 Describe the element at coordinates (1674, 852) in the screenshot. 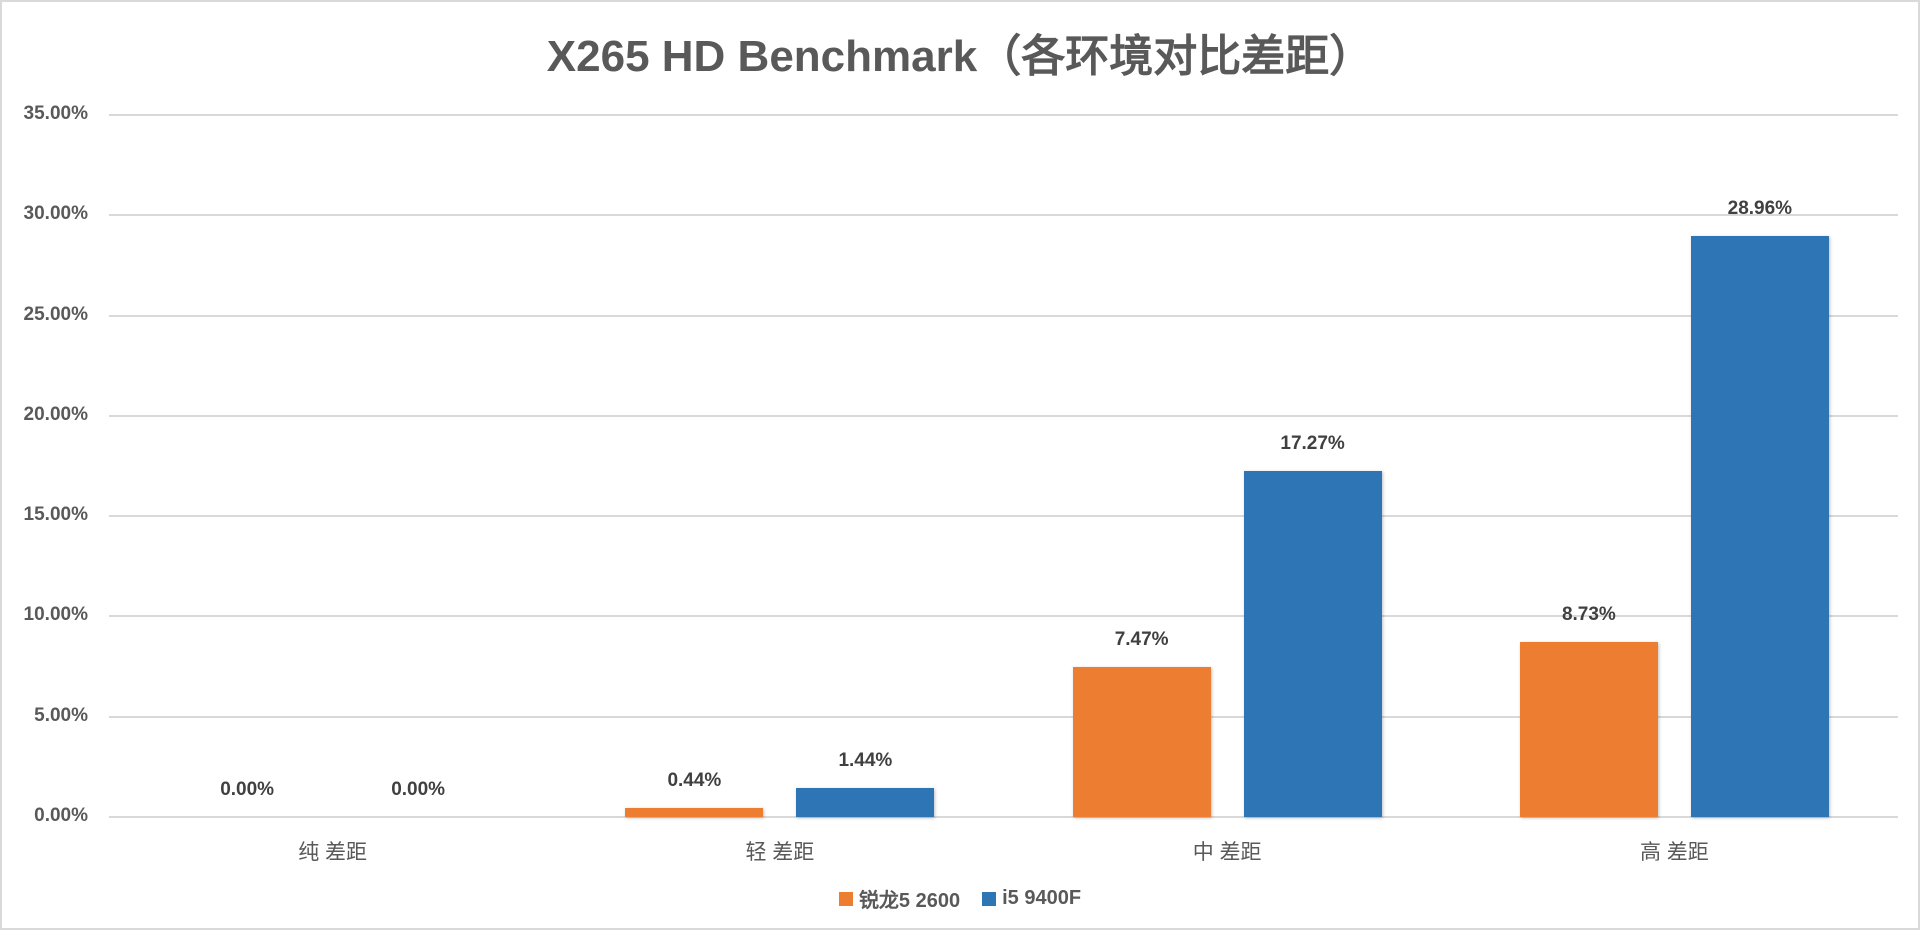

I see `x-category-label: 高 差距` at that location.